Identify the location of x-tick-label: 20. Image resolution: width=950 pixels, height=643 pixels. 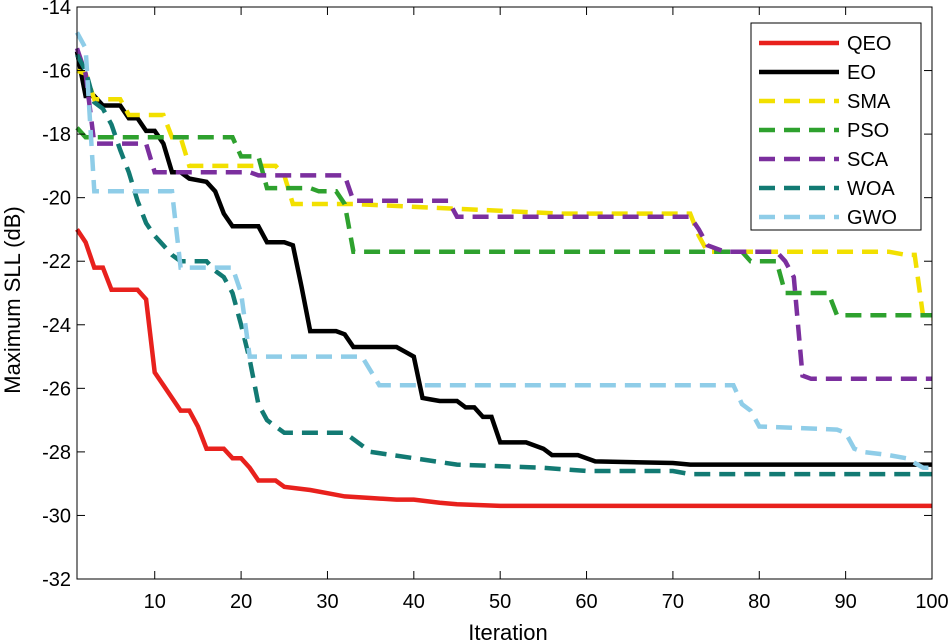
(241, 602).